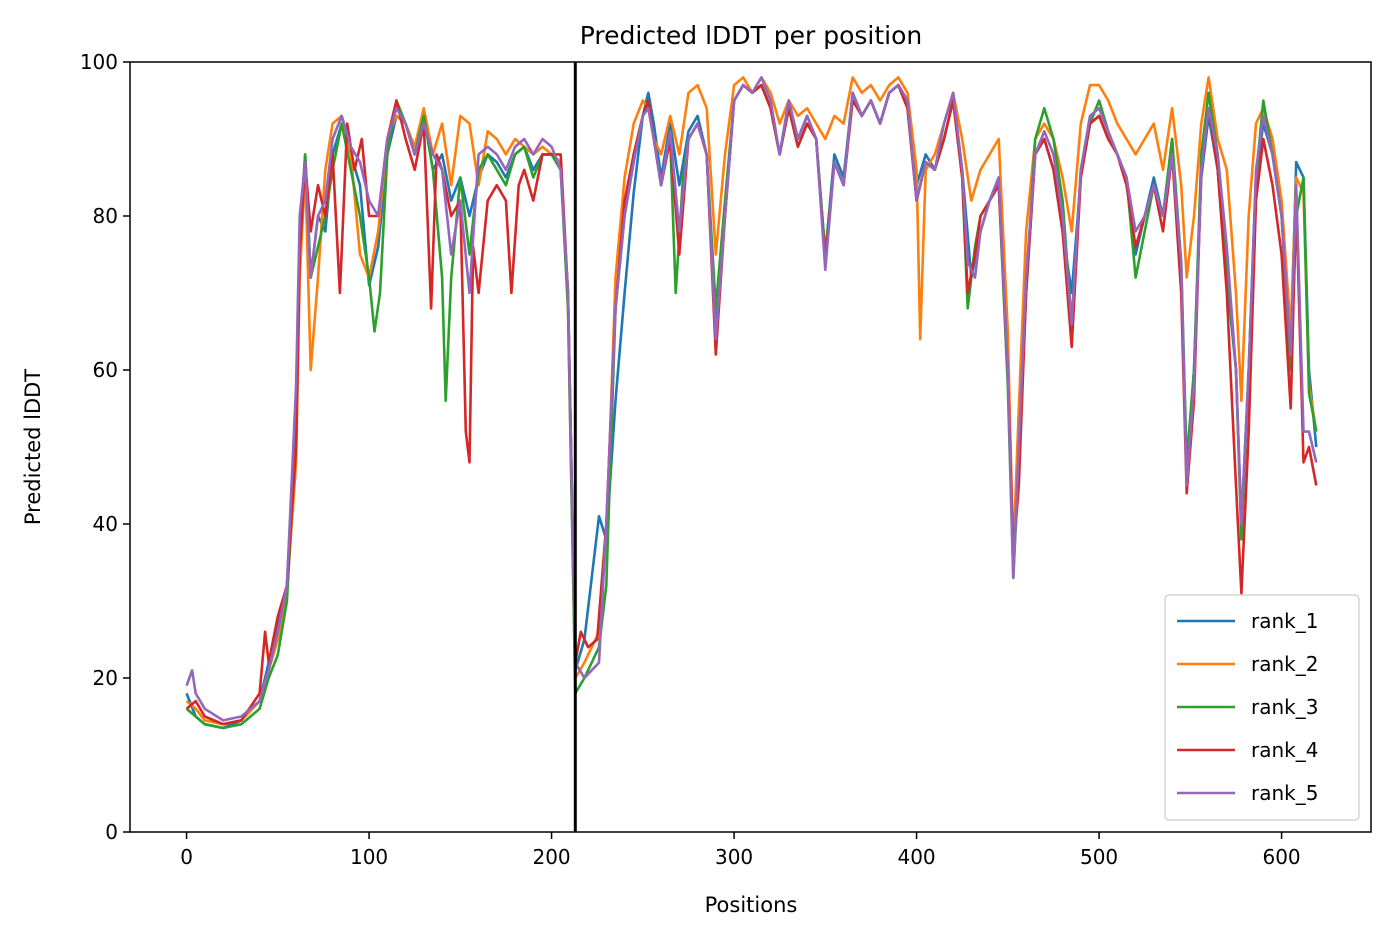  Describe the element at coordinates (105, 370) in the screenshot. I see `y-tick-label: 60` at that location.